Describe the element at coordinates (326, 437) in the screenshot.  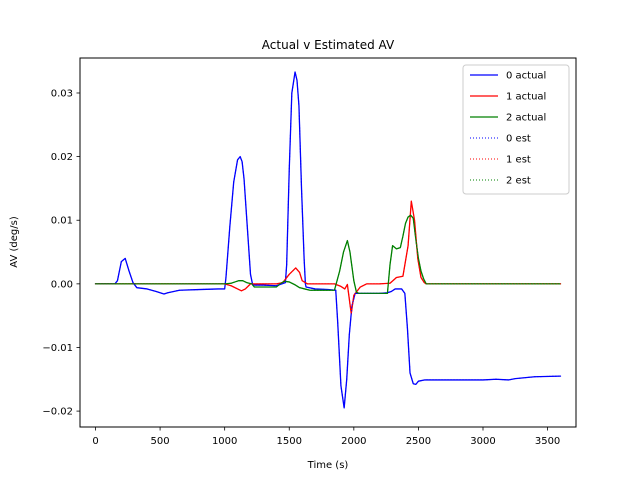
I see `x-axis: 0 500 1000 1500 2000 2500 3000 3500` at that location.